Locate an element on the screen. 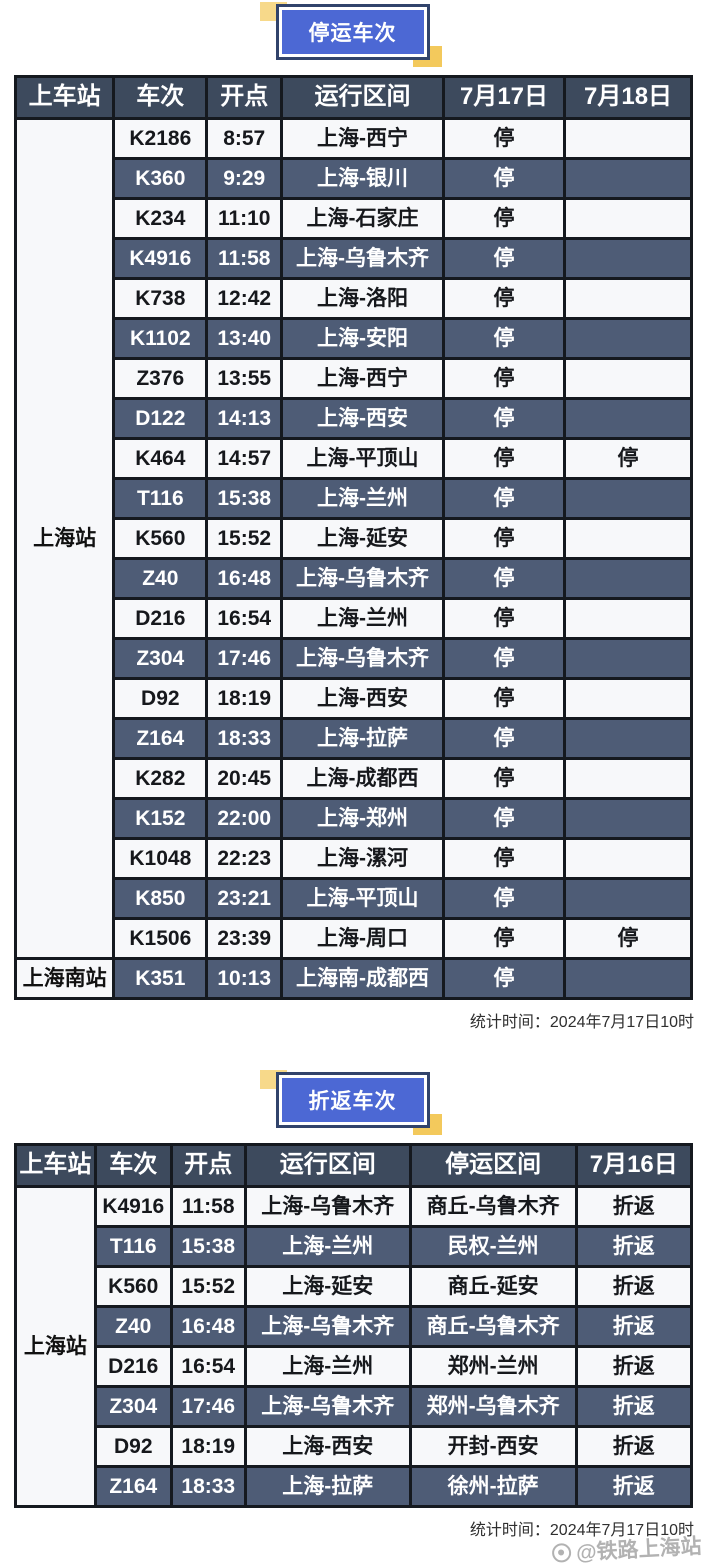  table-row: Z164 18:33 上海-拉萨 徐州-拉萨 折返 is located at coordinates (355, 1486).